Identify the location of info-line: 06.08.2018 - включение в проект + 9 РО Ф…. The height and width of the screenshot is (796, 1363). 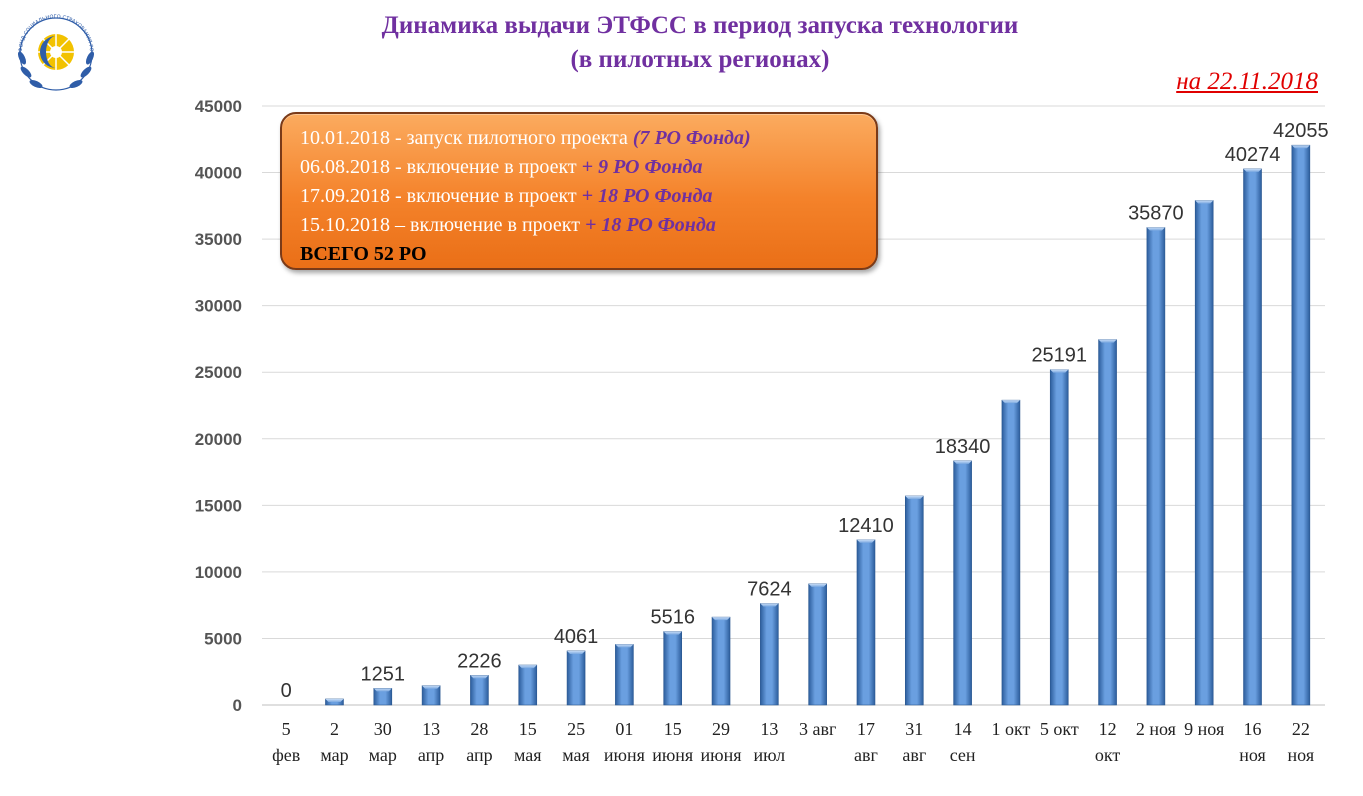
(501, 167).